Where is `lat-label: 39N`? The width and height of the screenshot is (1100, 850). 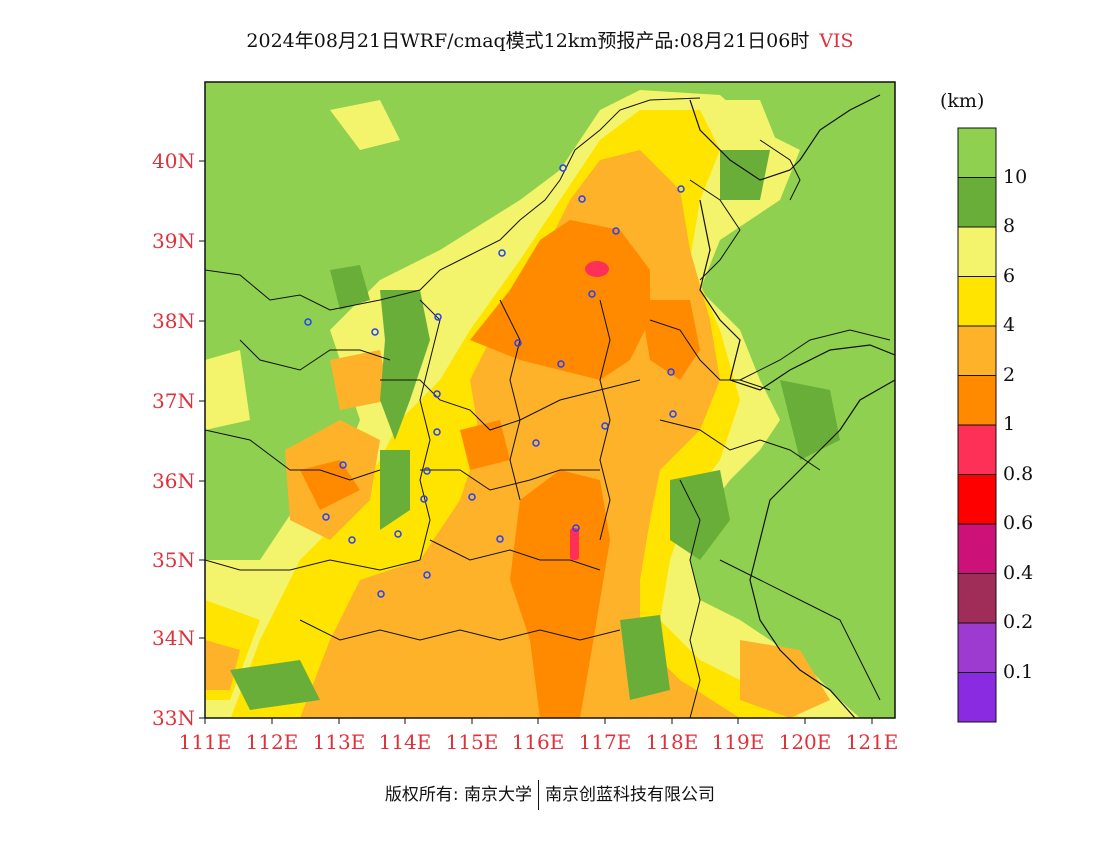 lat-label: 39N is located at coordinates (173, 241).